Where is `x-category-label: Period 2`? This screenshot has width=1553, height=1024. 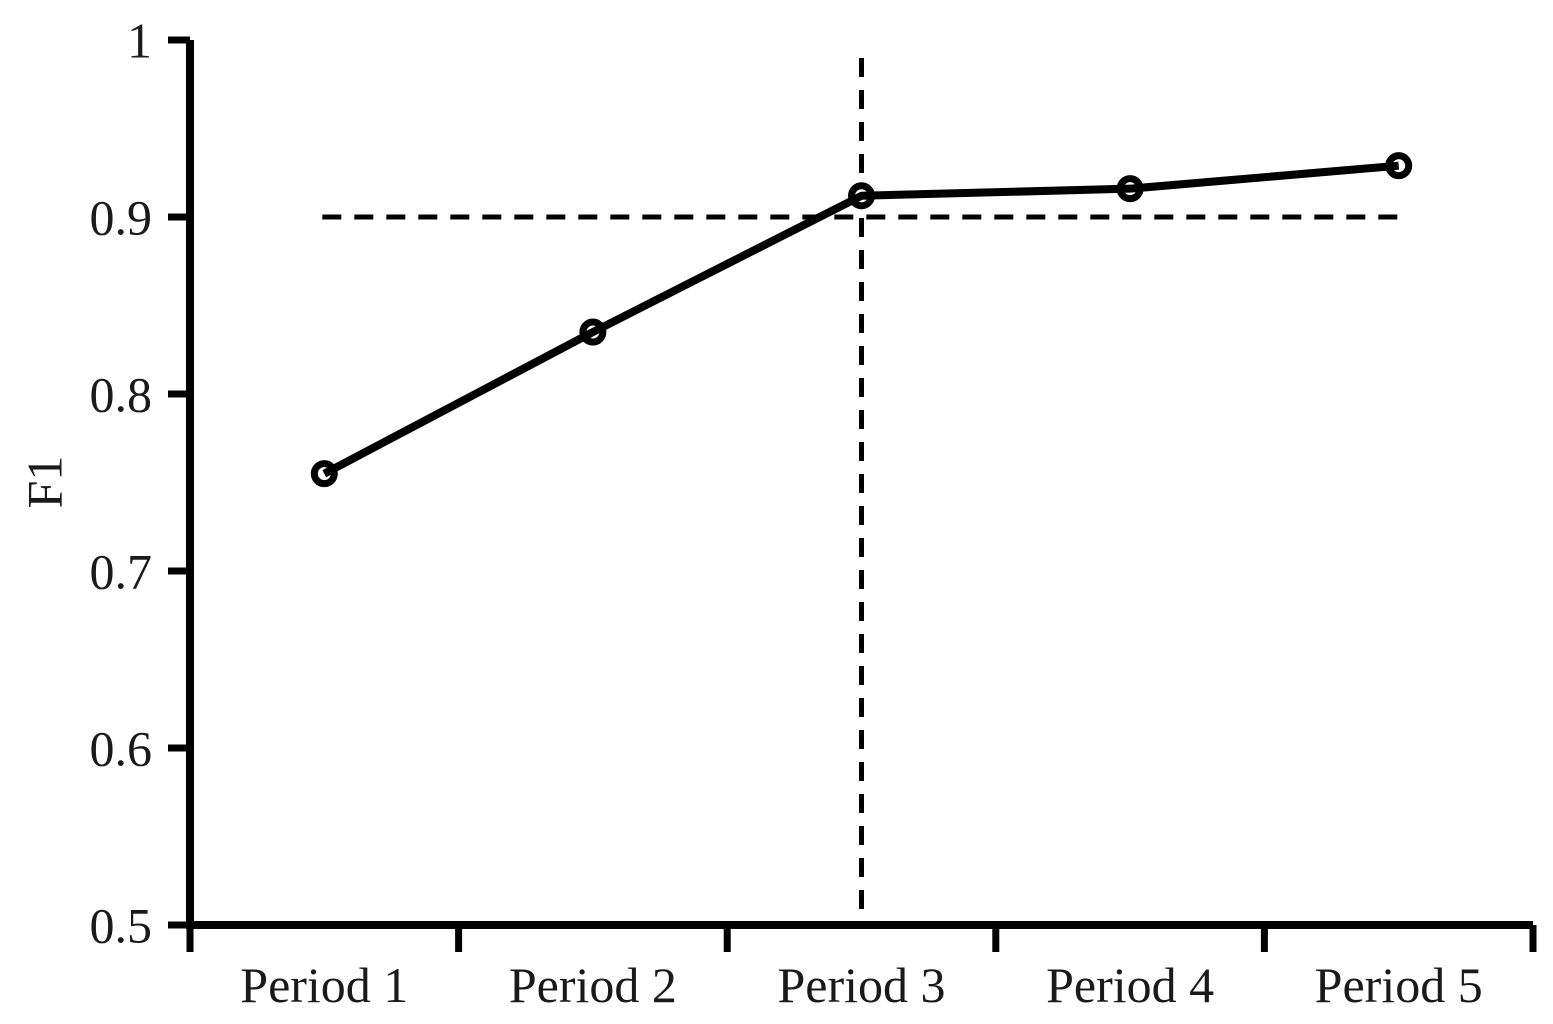 x-category-label: Period 2 is located at coordinates (593, 985).